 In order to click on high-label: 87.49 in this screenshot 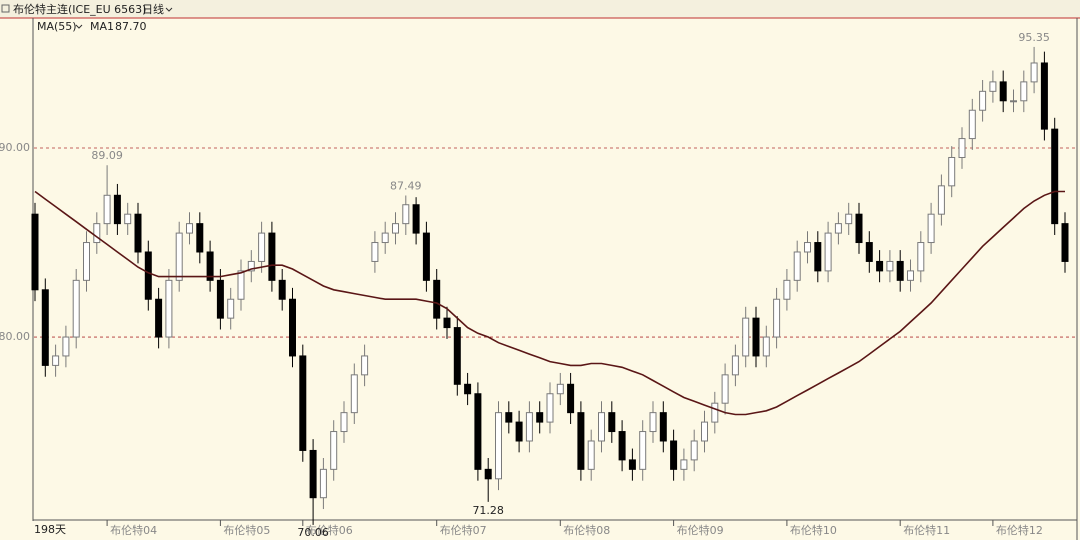, I will do `click(406, 185)`.